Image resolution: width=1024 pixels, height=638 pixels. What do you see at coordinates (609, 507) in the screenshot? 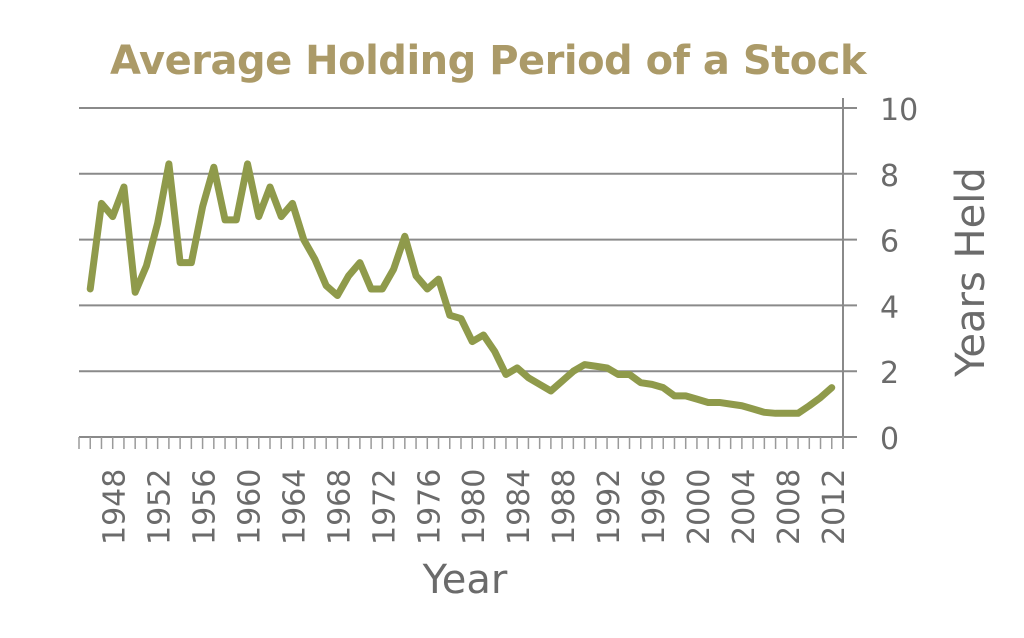
I see `x-tick-label: 1992` at bounding box center [609, 507].